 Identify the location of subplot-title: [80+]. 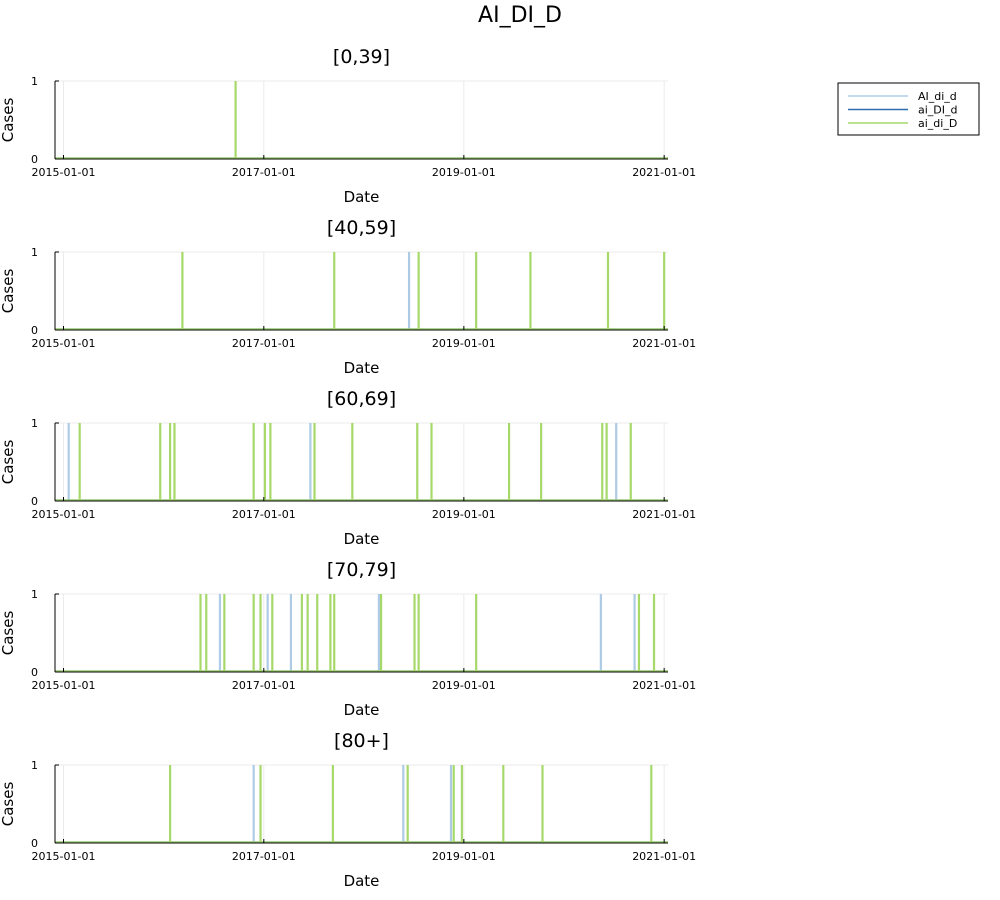
(361, 741).